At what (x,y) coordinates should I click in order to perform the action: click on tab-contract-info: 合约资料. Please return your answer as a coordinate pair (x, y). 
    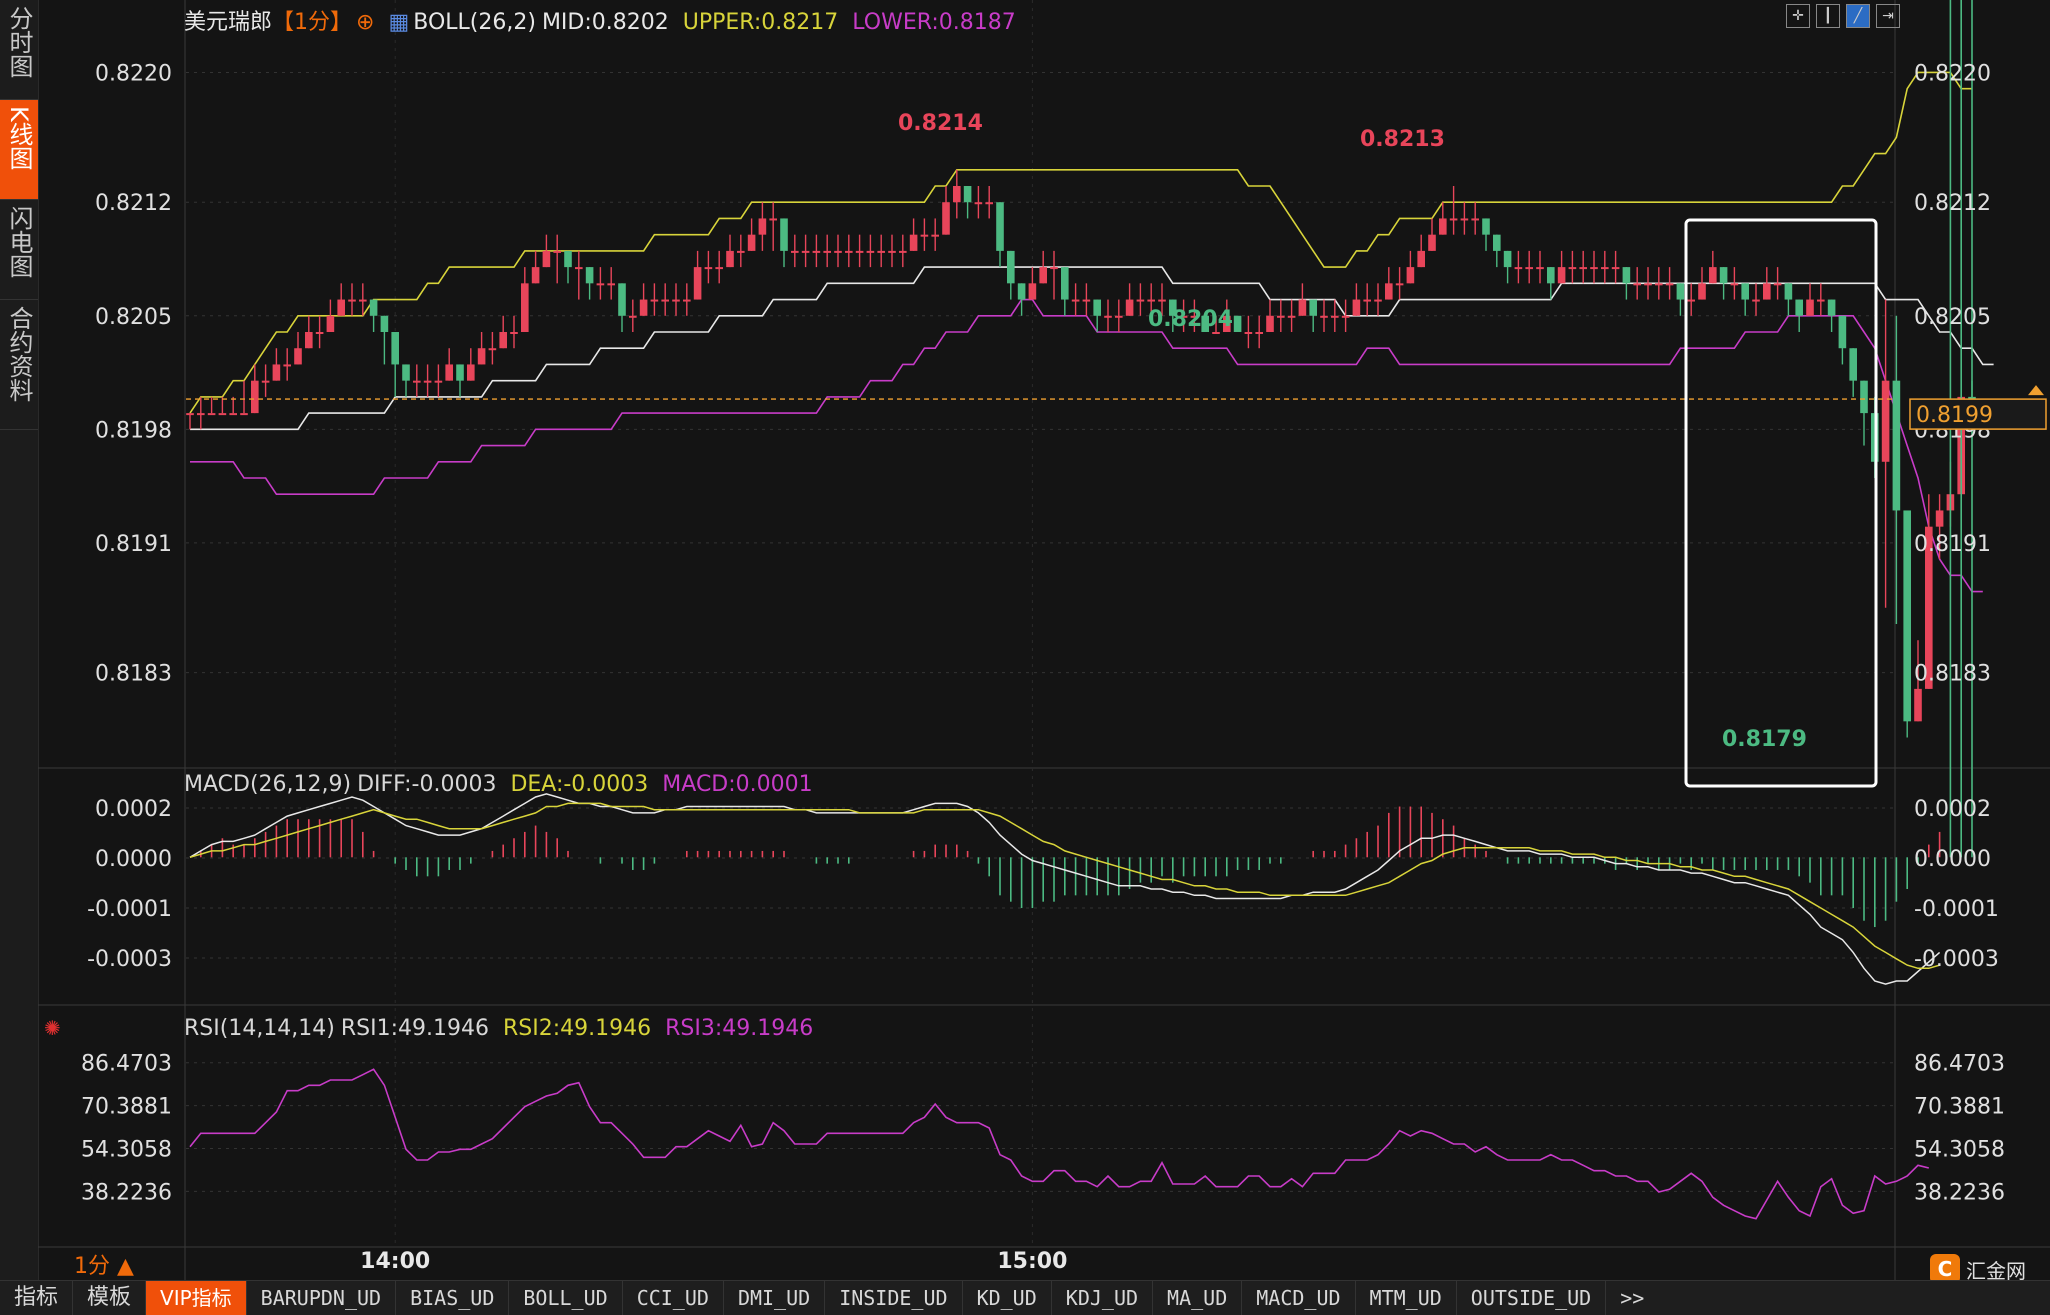
    Looking at the image, I should click on (19, 365).